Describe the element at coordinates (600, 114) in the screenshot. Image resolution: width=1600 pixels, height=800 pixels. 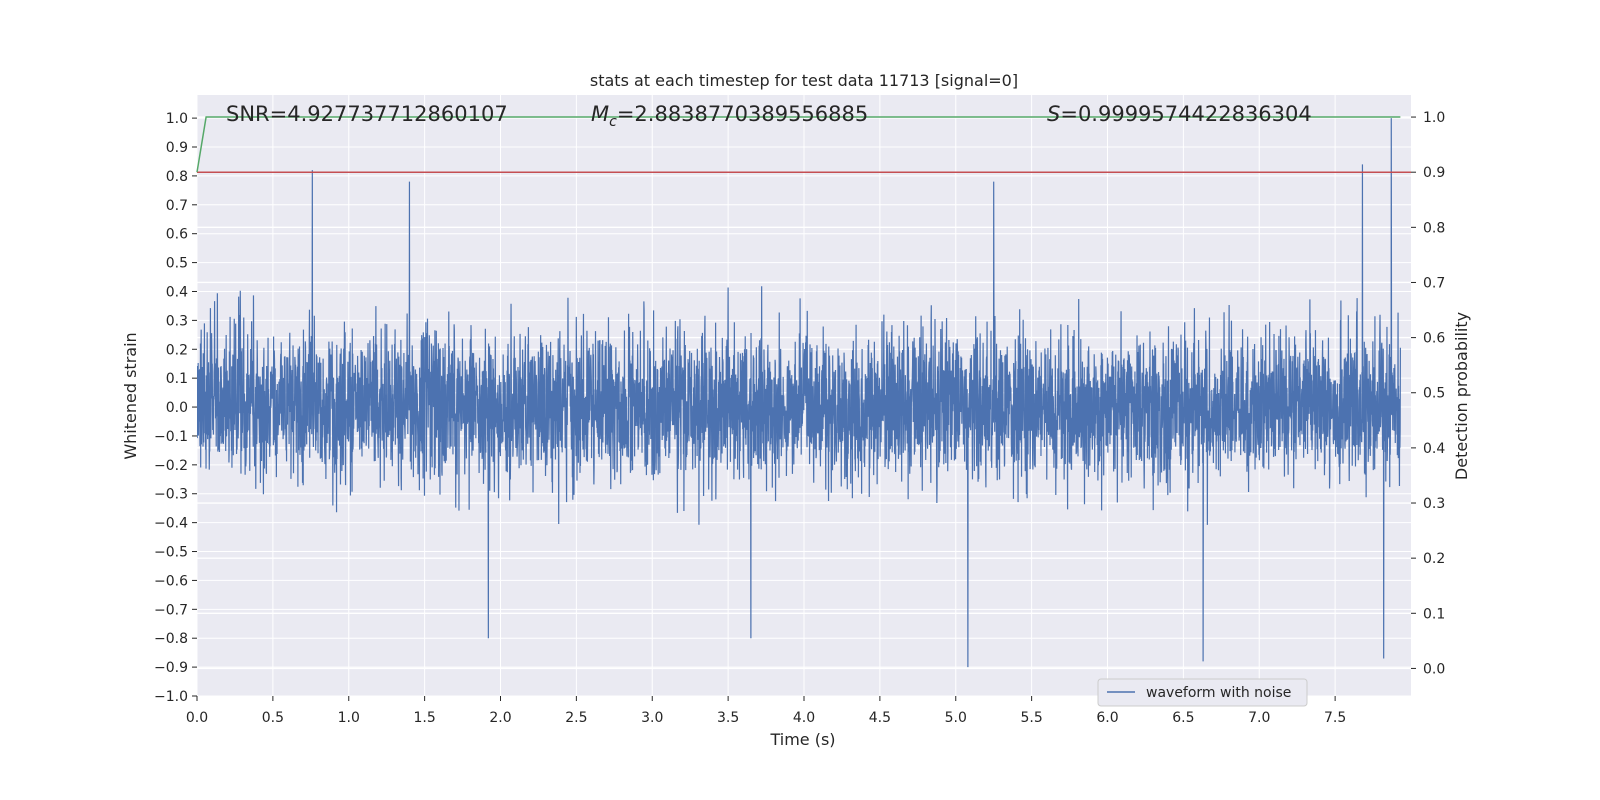
I see `chirp-mass-symbol: M` at that location.